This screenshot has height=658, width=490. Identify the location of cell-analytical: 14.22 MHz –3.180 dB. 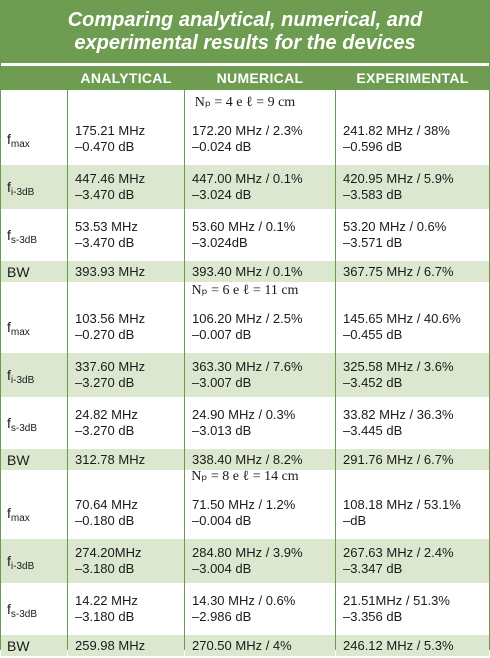
(126, 609).